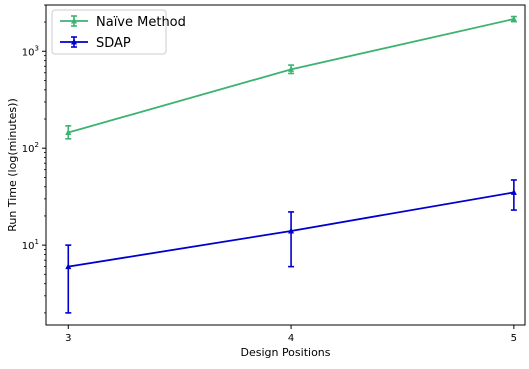  I want to click on y-tick-label: 10¹, so click(30, 245).